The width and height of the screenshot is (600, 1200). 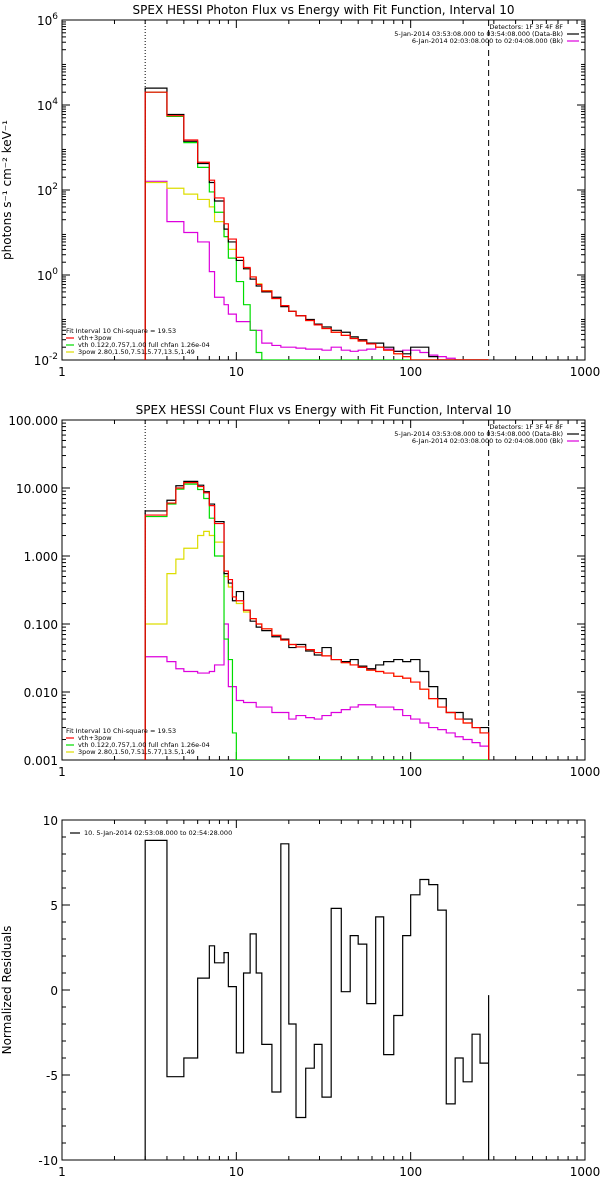 I want to click on chart-2-series-data, so click(x=317, y=620).